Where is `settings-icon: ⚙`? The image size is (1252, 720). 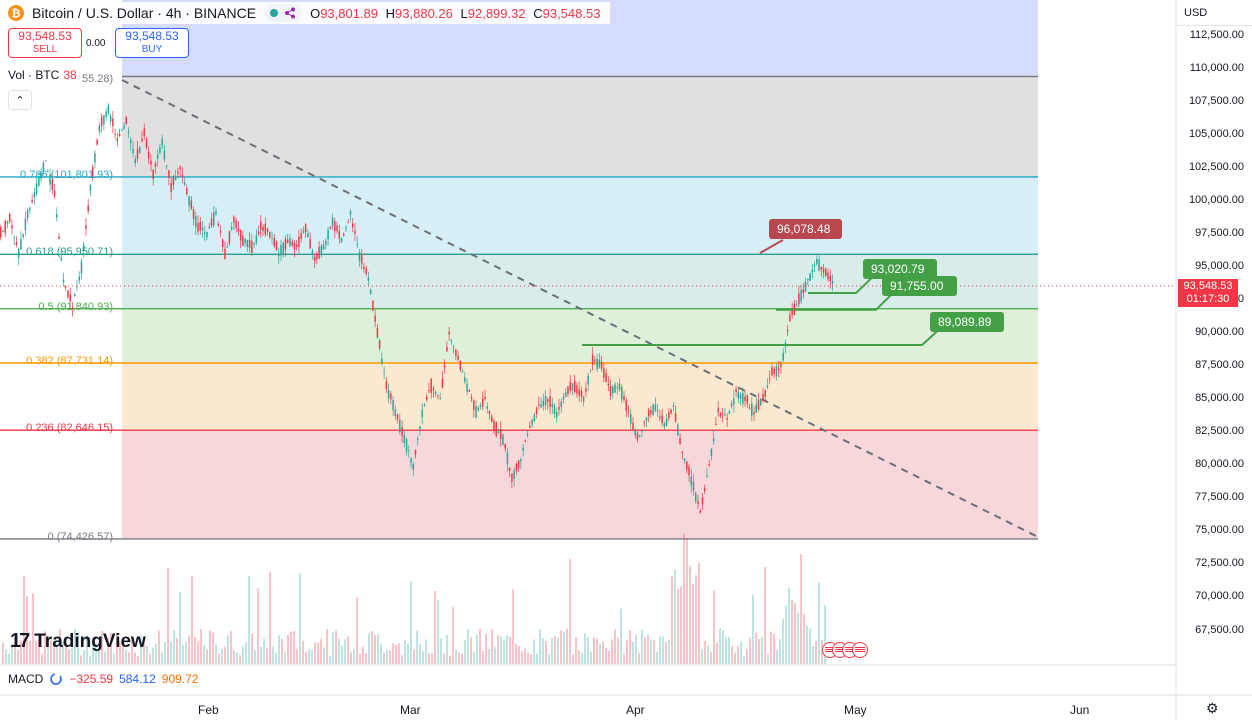 settings-icon: ⚙ is located at coordinates (1212, 708).